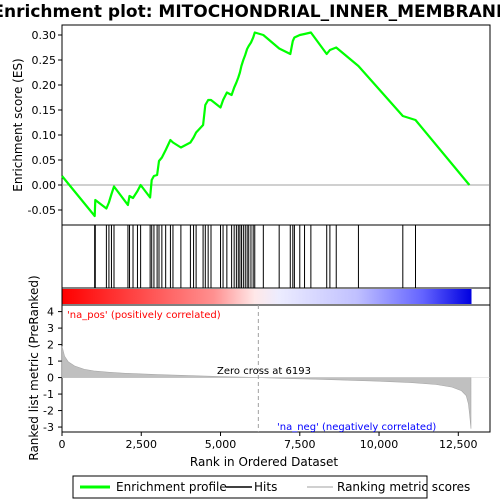 This screenshot has width=500, height=500. What do you see at coordinates (52, 370) in the screenshot?
I see `metric-y-axis: -3 -2 -1 0 1 2 3 4` at bounding box center [52, 370].